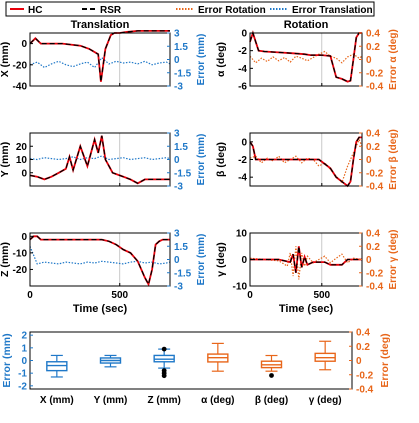 Image resolution: width=419 pixels, height=423 pixels. Describe the element at coordinates (35, 10) in the screenshot. I see `legend-label-0: HC` at that location.